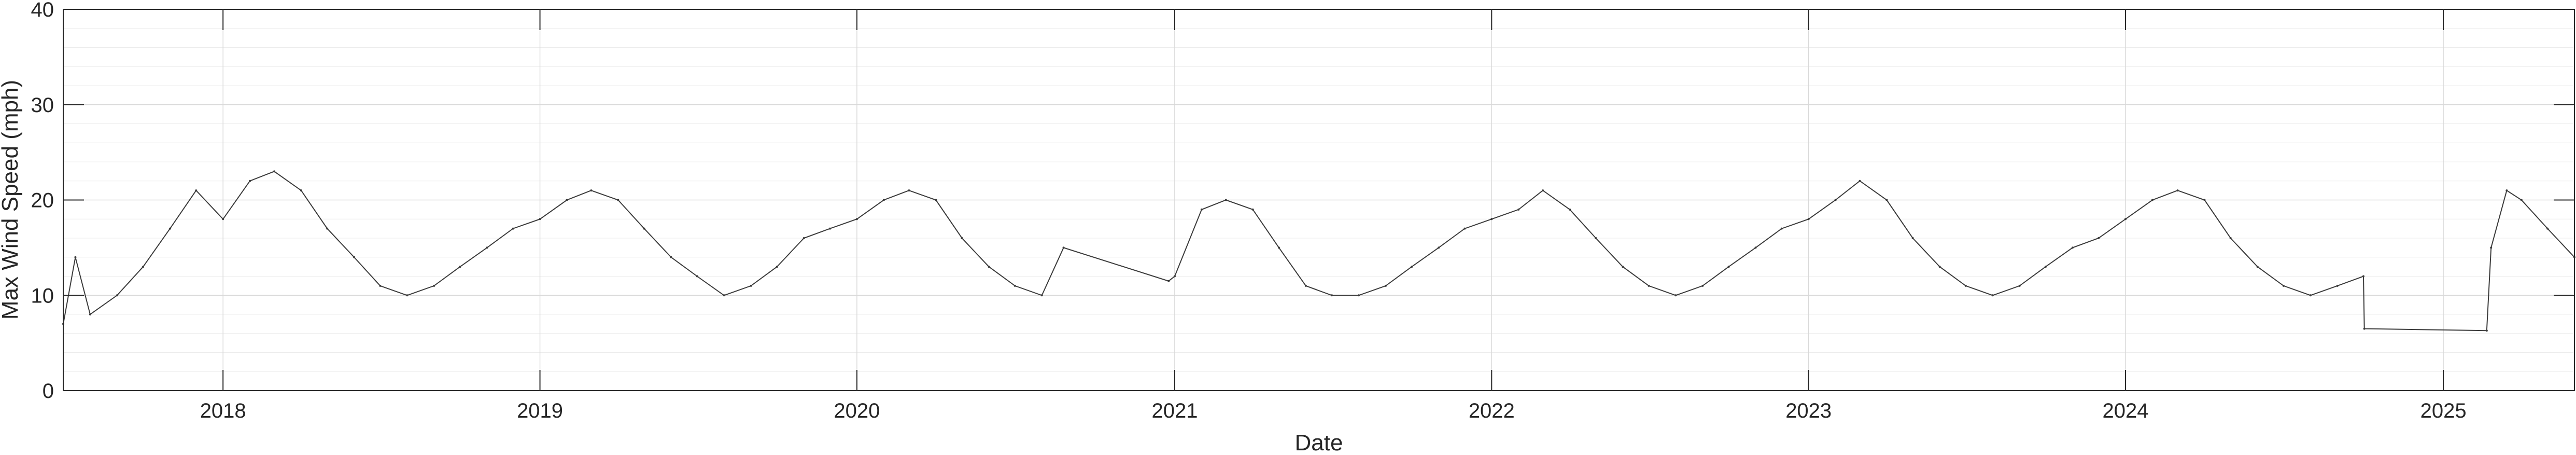  I want to click on x-tick-label: 2020, so click(857, 410).